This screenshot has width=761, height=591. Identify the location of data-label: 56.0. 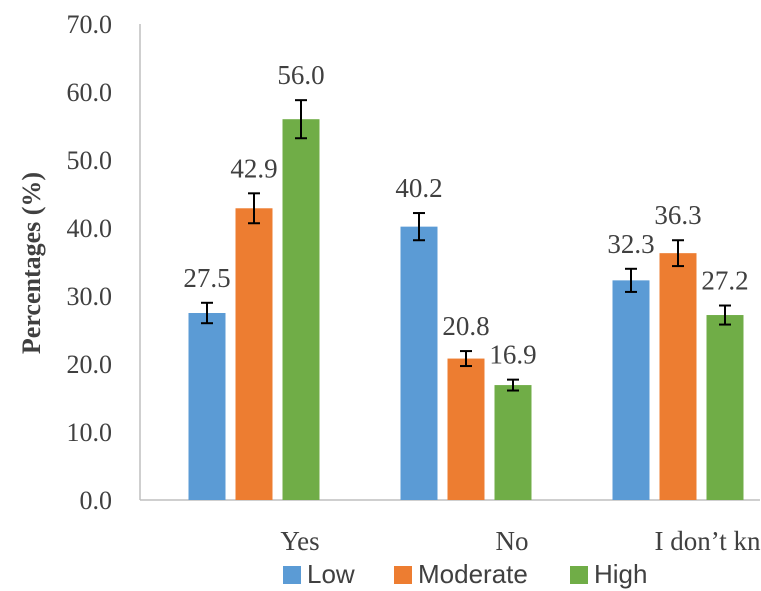
(300, 75).